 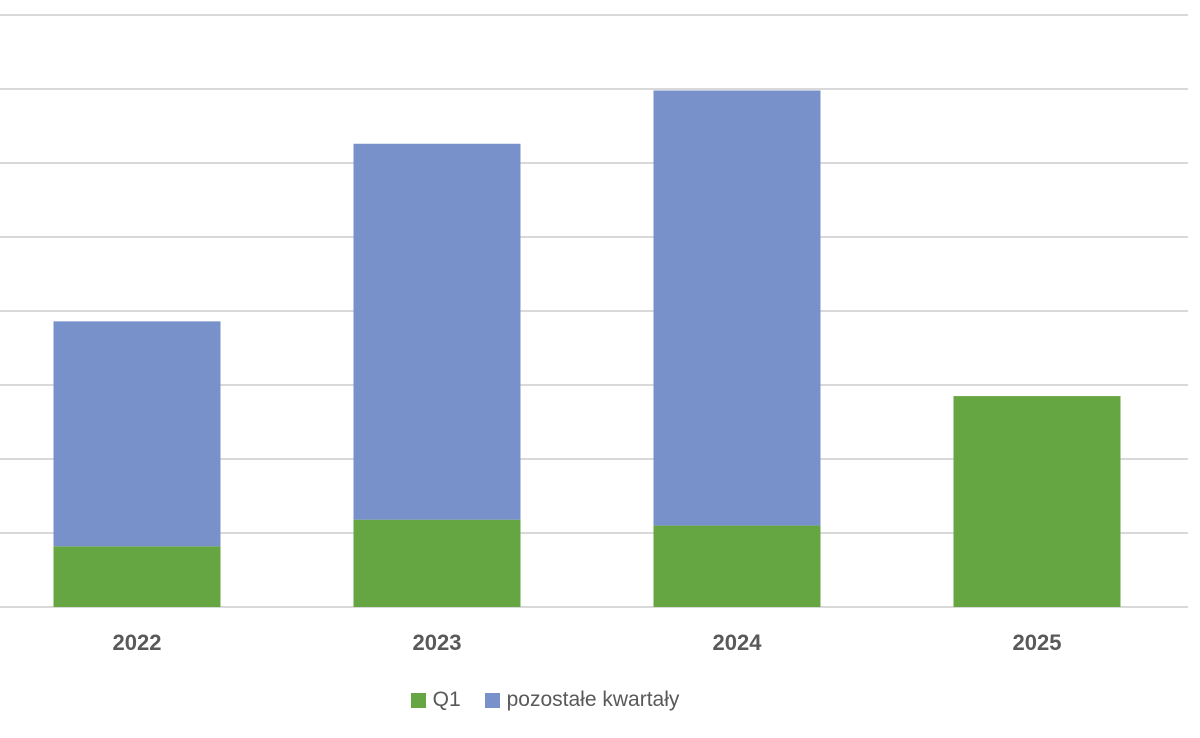 I want to click on legend-label-q1: Q1, so click(x=446, y=699).